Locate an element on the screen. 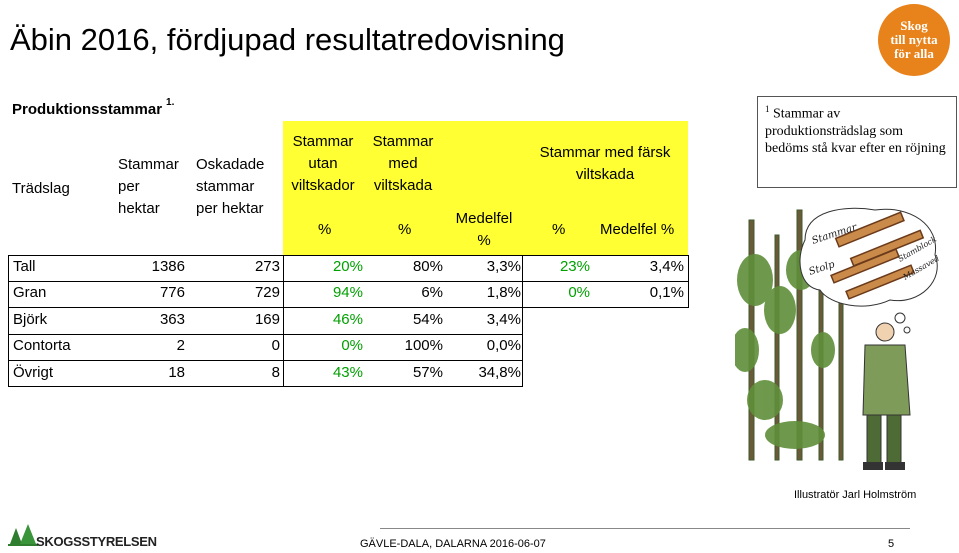 The height and width of the screenshot is (553, 959). header-line: utan is located at coordinates (323, 163).